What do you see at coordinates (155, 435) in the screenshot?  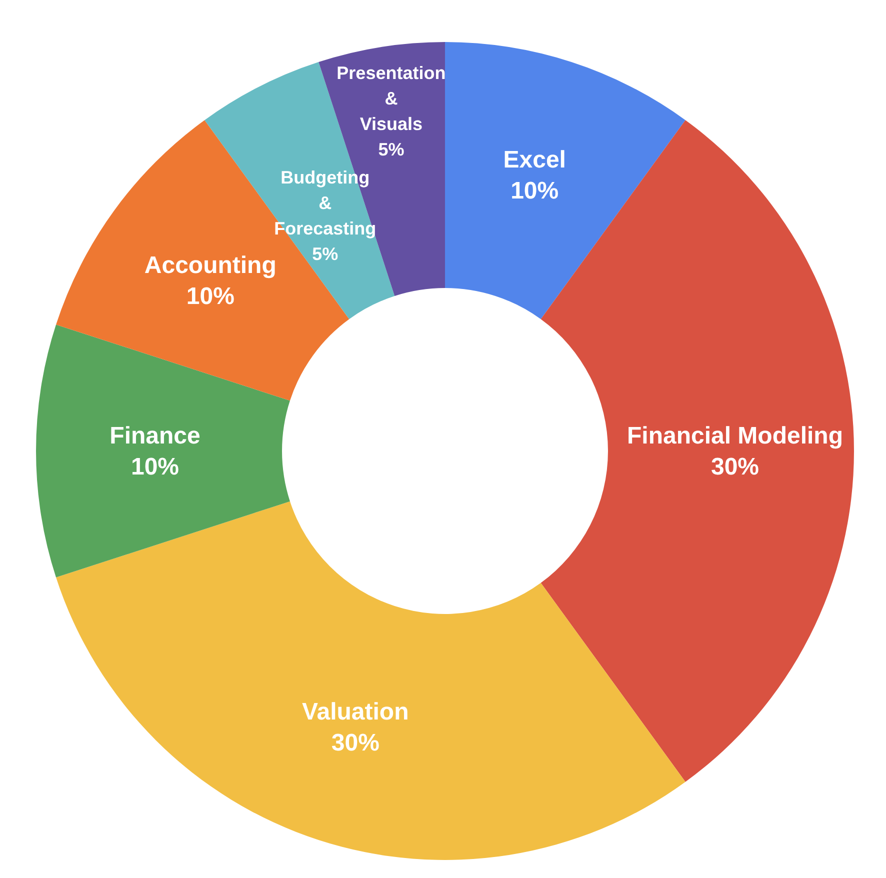 I see `slice-label: Finance` at bounding box center [155, 435].